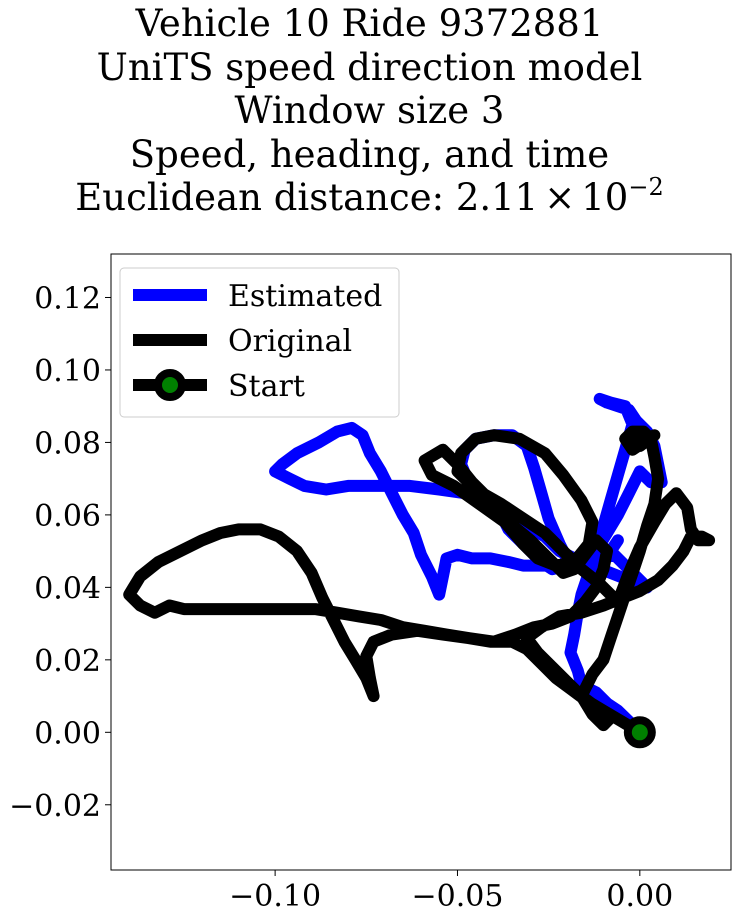  What do you see at coordinates (458, 896) in the screenshot?
I see `x-tick-label: −0.05` at bounding box center [458, 896].